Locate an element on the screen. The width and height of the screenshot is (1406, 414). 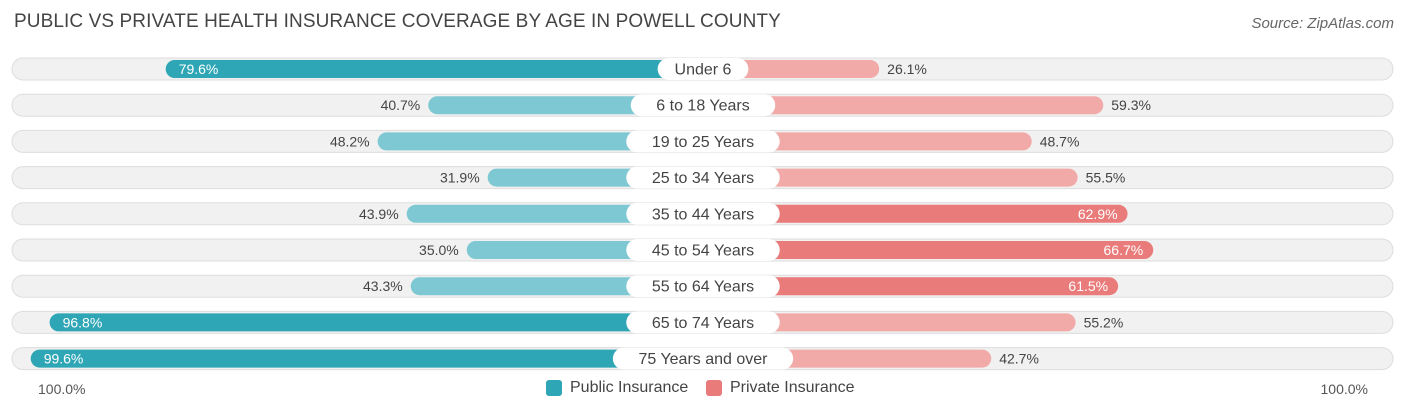
legend-private: Private Insurance is located at coordinates (780, 388).